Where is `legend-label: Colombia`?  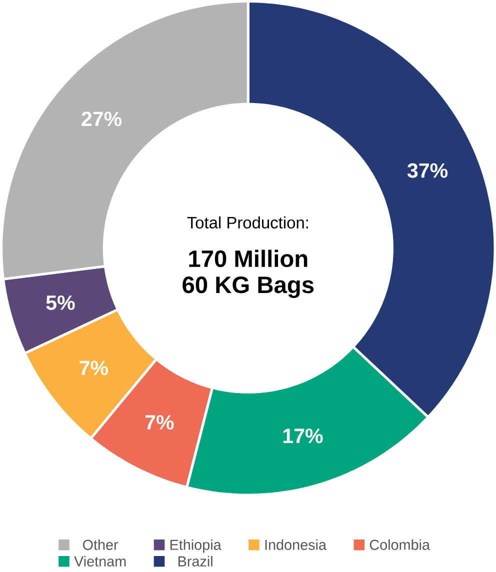 legend-label: Colombia is located at coordinates (400, 544).